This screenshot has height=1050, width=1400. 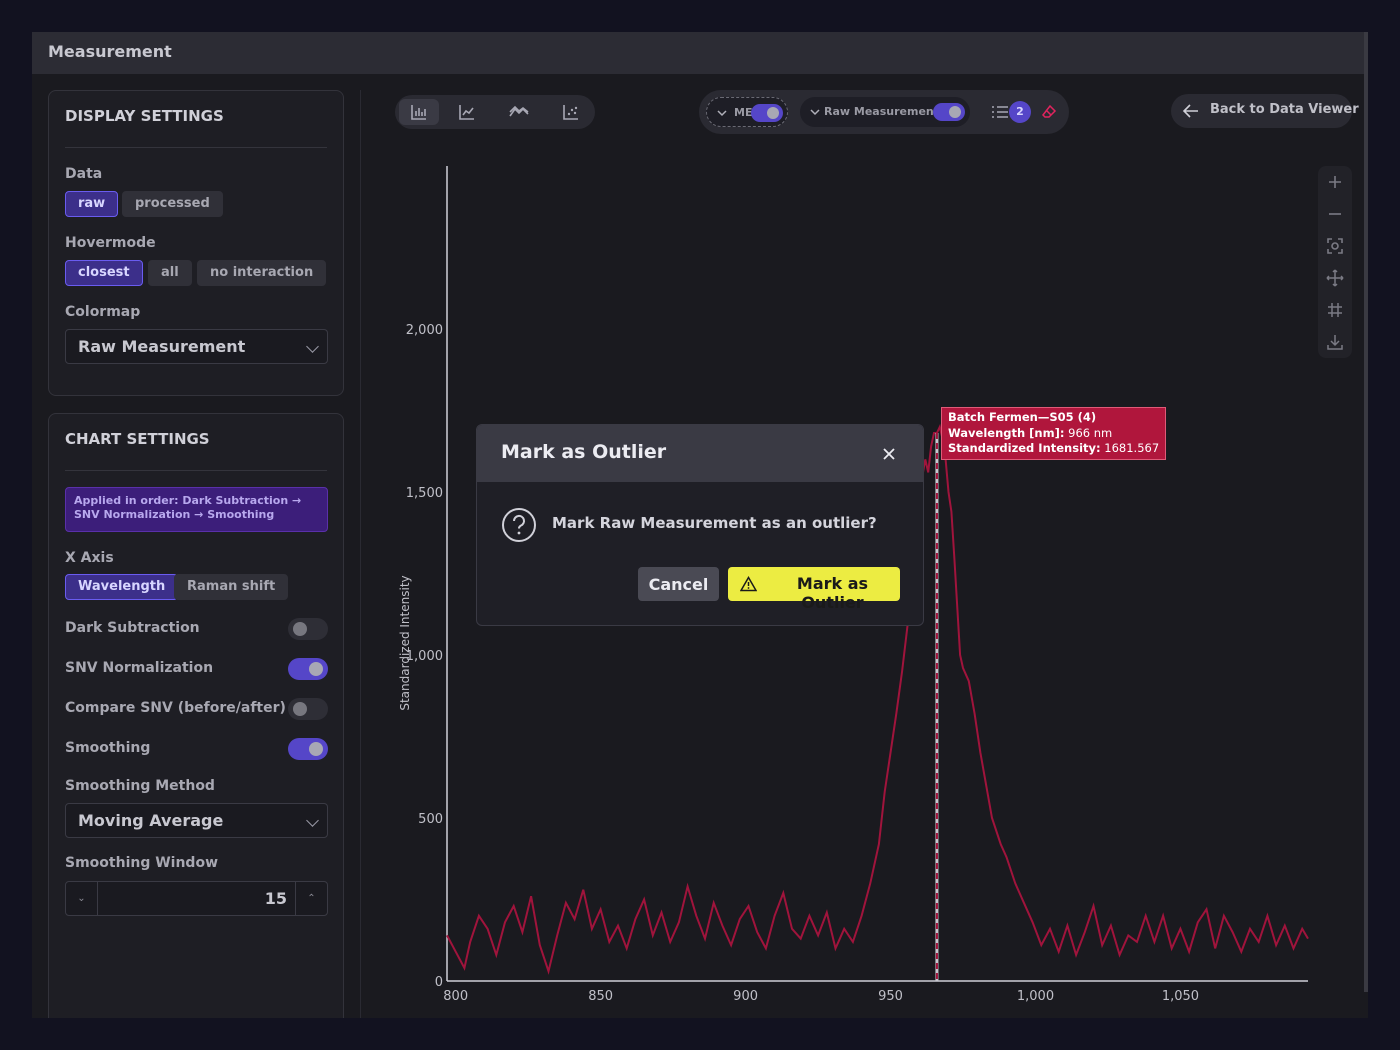 I want to click on pan-icon, so click(x=1335, y=278).